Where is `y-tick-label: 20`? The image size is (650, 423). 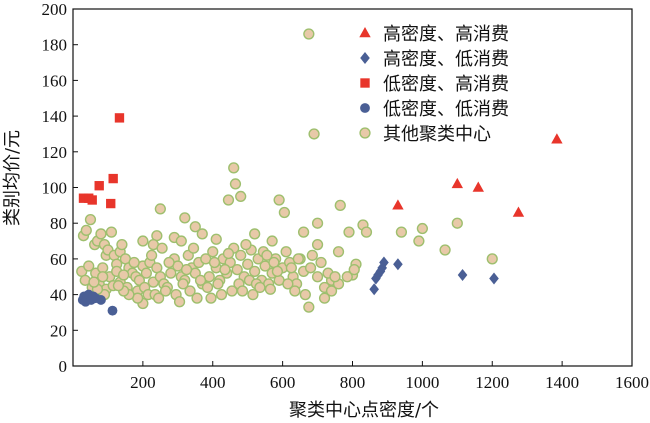 y-tick-label: 20 is located at coordinates (58, 330).